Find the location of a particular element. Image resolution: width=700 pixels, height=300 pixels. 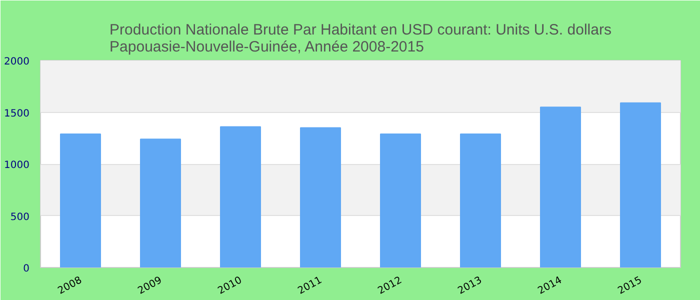

chart-title: Production Nationale Brute Par Habitant en USD courant: Units U.S. dollars Papouasie-Nouvelle-Guinée, Année 2008-2015 is located at coordinates (361, 39).